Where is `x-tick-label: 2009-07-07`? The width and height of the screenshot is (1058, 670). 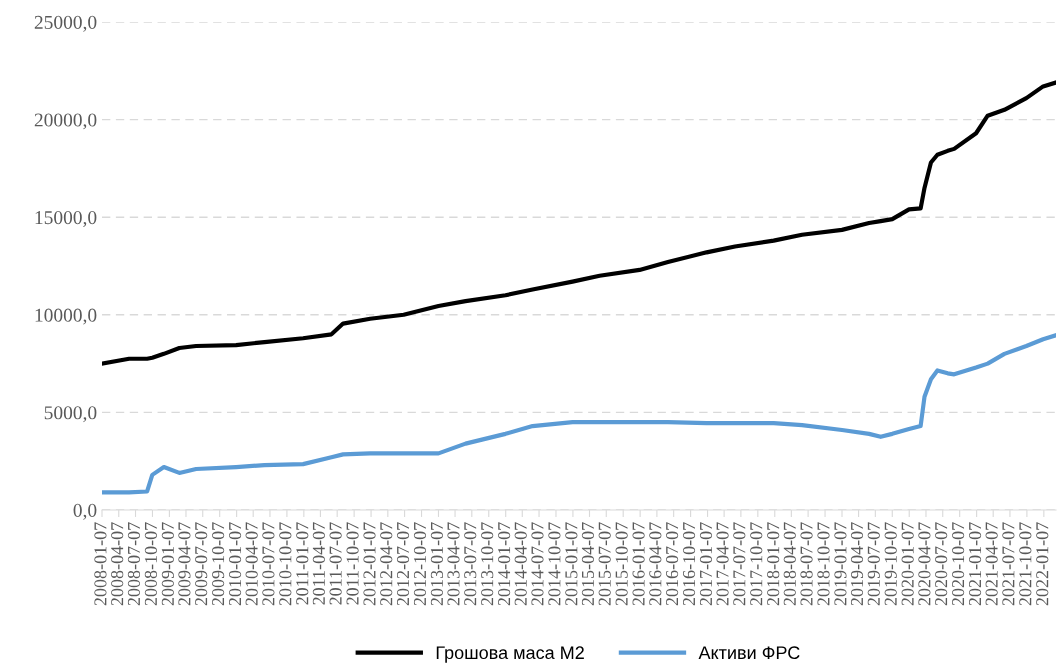
x-tick-label: 2009-07-07 is located at coordinates (201, 564).